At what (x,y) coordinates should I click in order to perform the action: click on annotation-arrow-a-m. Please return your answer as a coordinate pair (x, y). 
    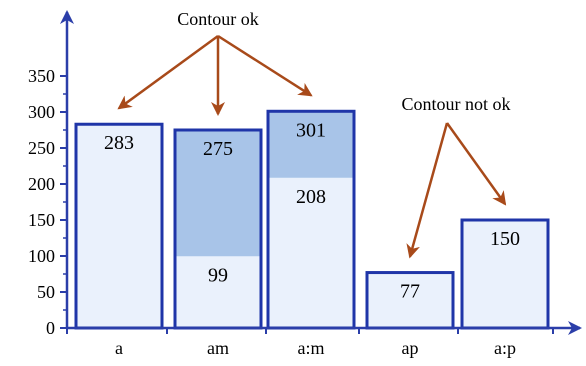
    Looking at the image, I should click on (265, 65).